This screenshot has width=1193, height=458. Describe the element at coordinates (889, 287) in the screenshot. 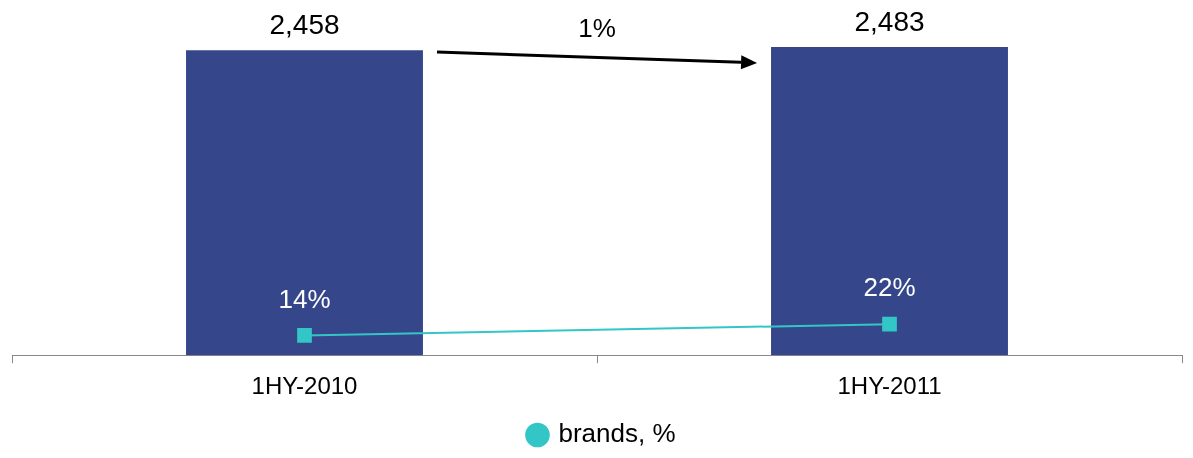

I see `data-label: 22%` at that location.